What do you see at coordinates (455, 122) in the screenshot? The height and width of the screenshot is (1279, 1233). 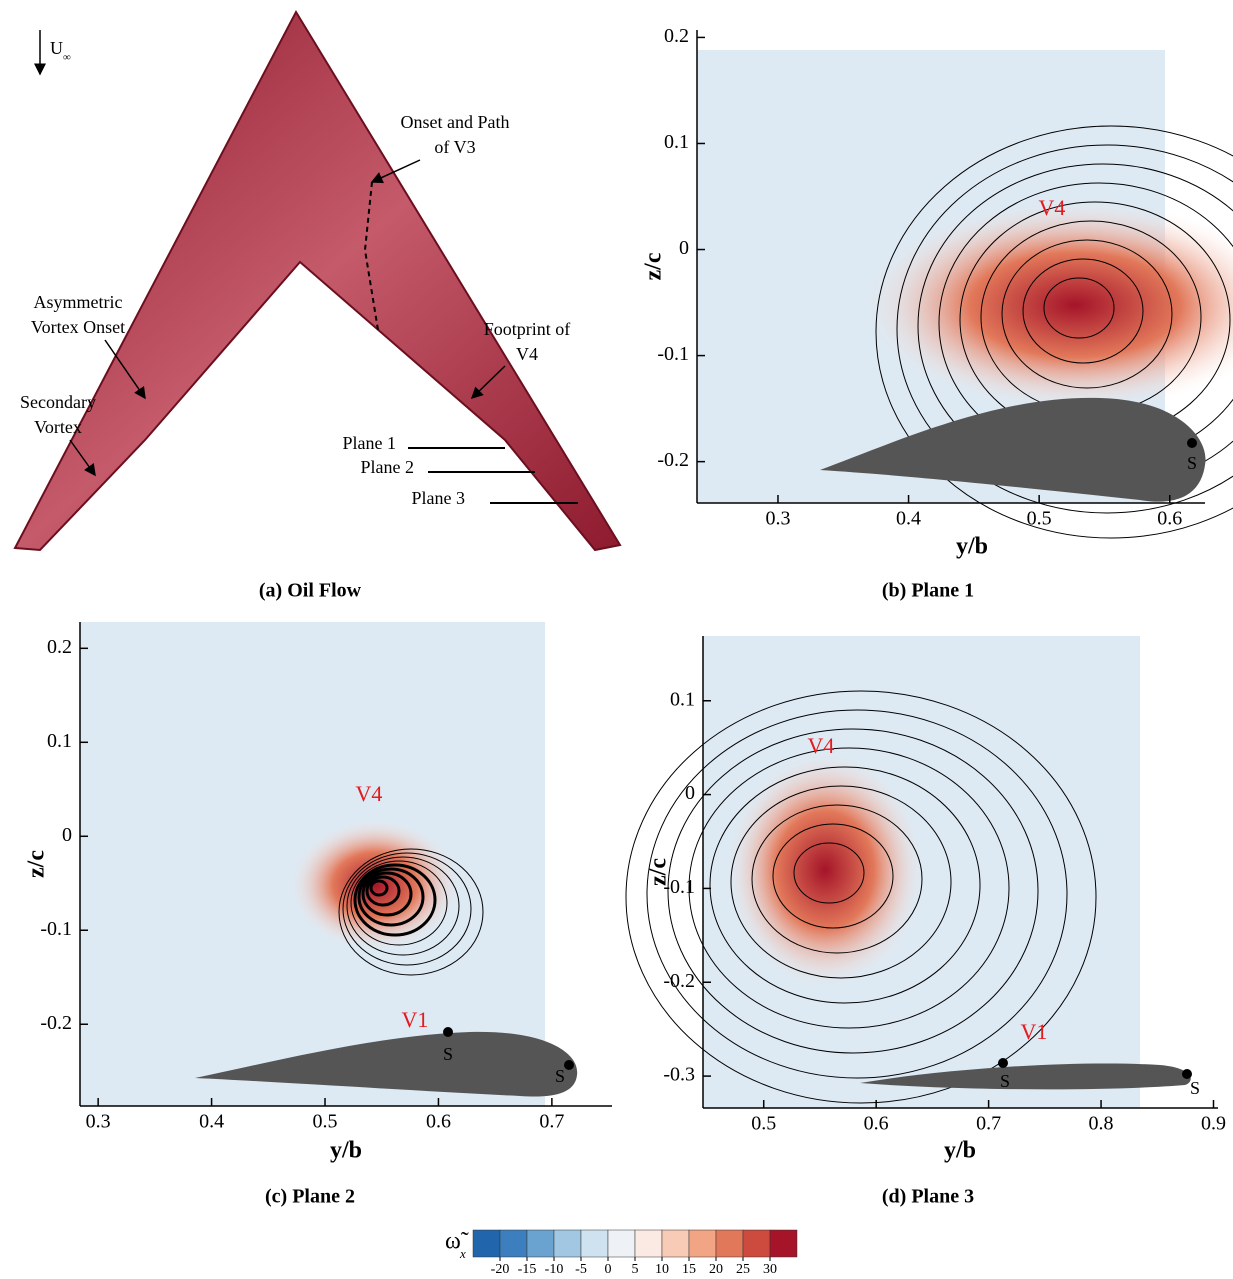 I see `annotation: Onset and Path` at bounding box center [455, 122].